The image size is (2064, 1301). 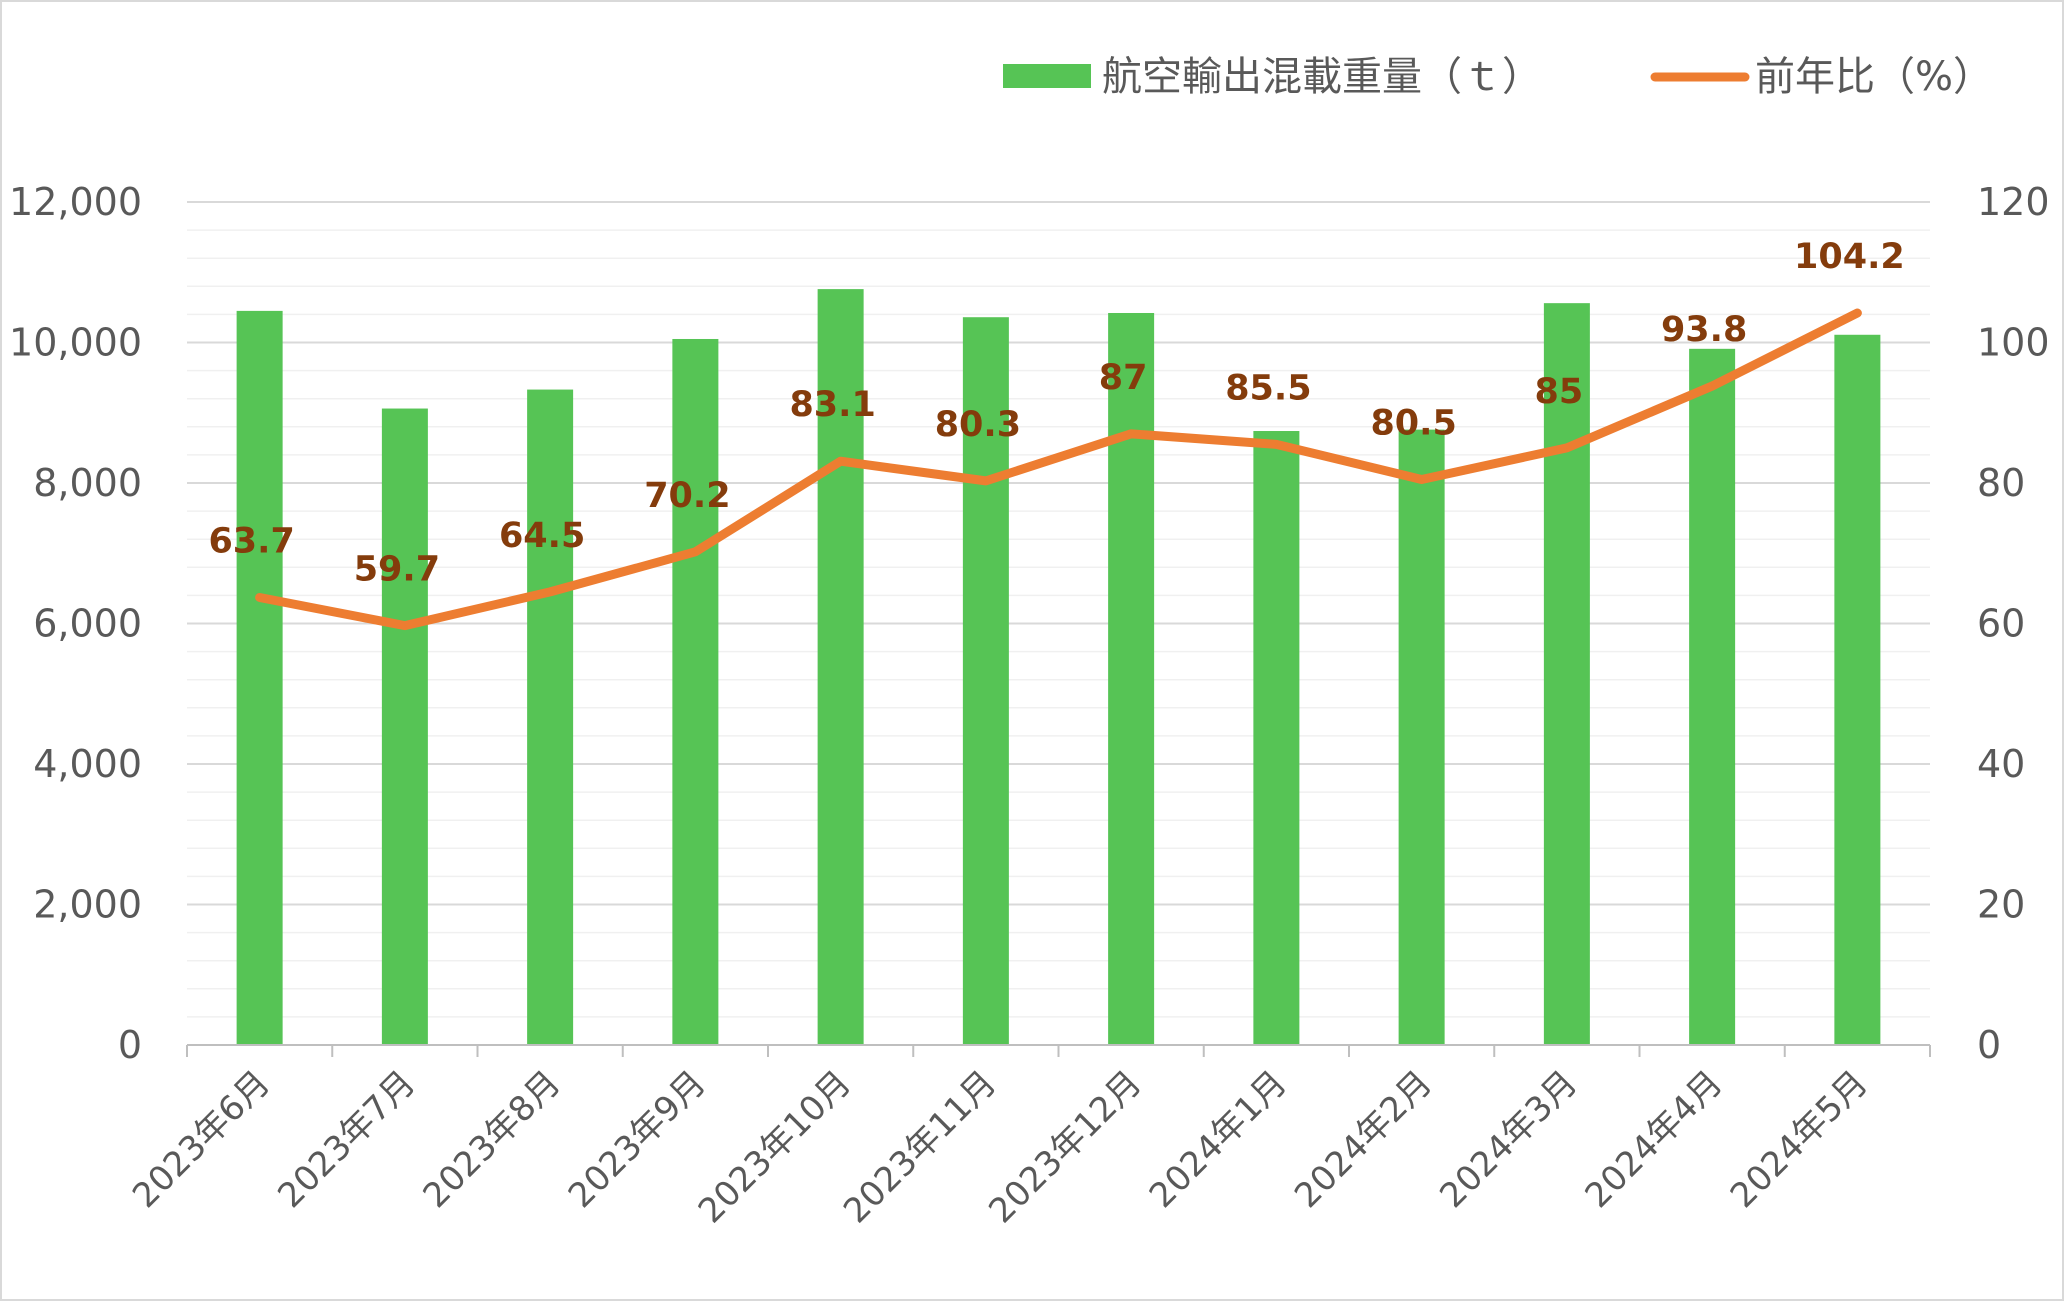 I want to click on y-right-tick-label: 100, so click(x=2013, y=343).